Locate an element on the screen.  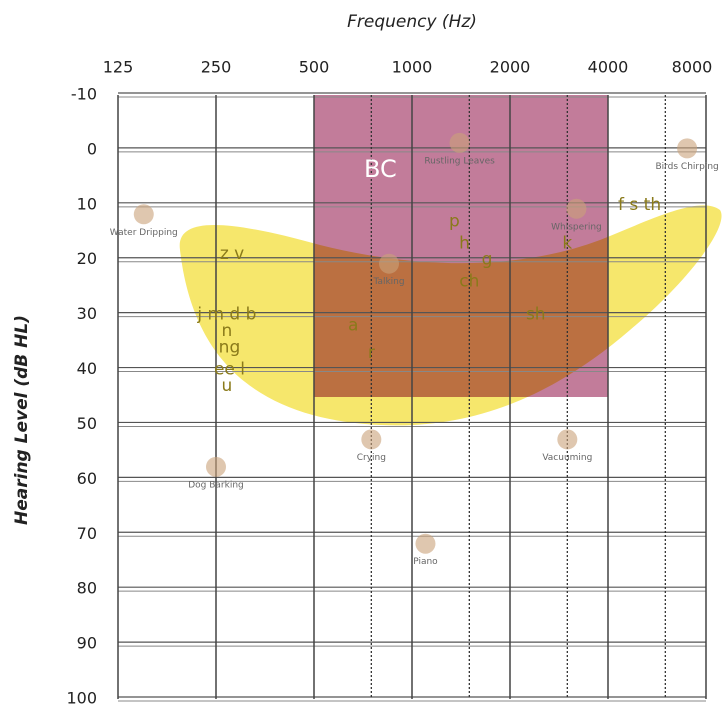
x-tick-label: 2000 is located at coordinates (510, 67).